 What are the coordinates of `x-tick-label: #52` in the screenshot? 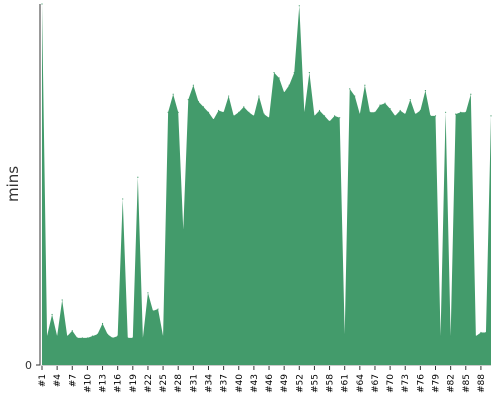 It's located at (300, 383).